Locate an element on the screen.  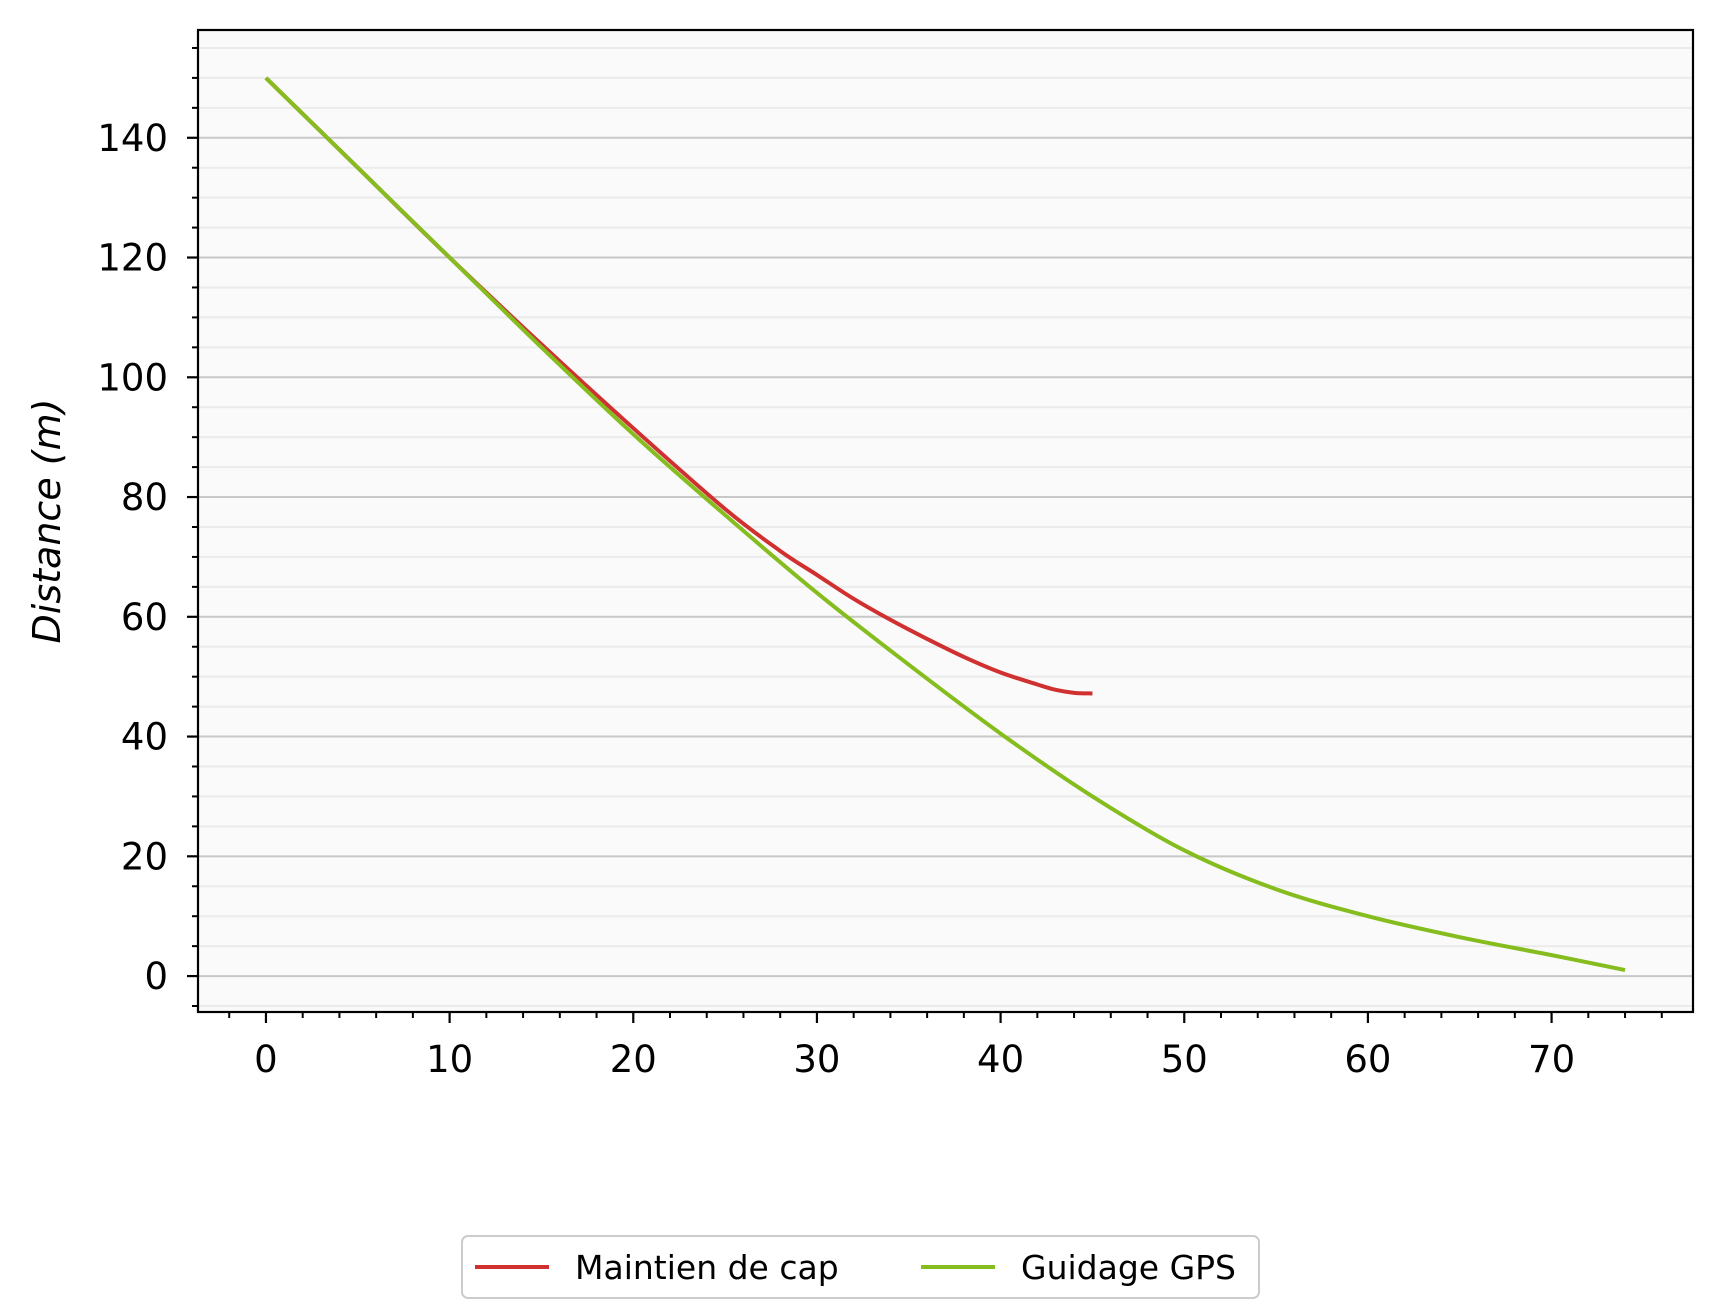
y-tick-label: 80 is located at coordinates (144, 497).